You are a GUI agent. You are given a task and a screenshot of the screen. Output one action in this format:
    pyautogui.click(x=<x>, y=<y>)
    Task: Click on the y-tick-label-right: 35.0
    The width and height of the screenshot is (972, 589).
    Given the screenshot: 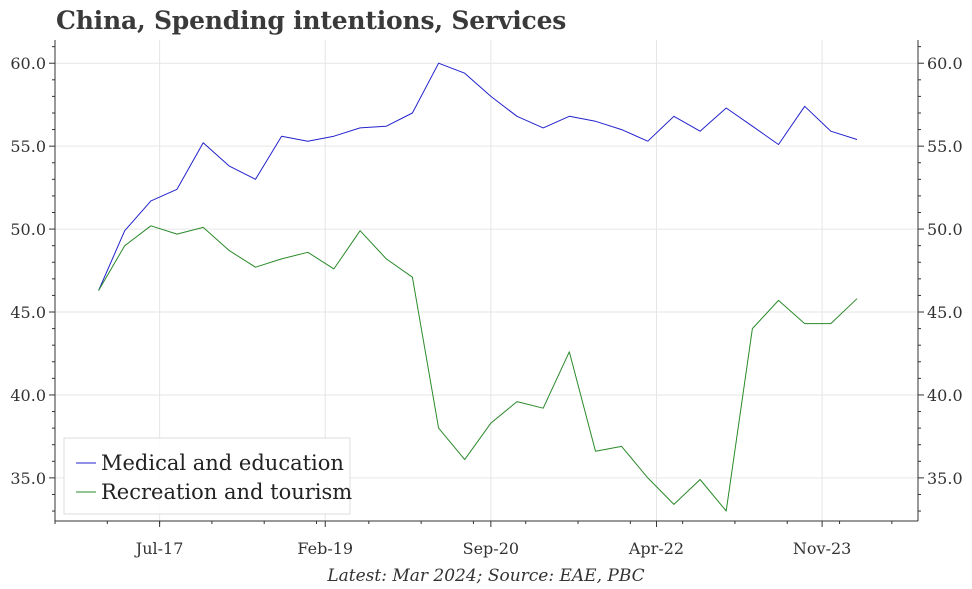 What is the action you would take?
    pyautogui.click(x=945, y=478)
    